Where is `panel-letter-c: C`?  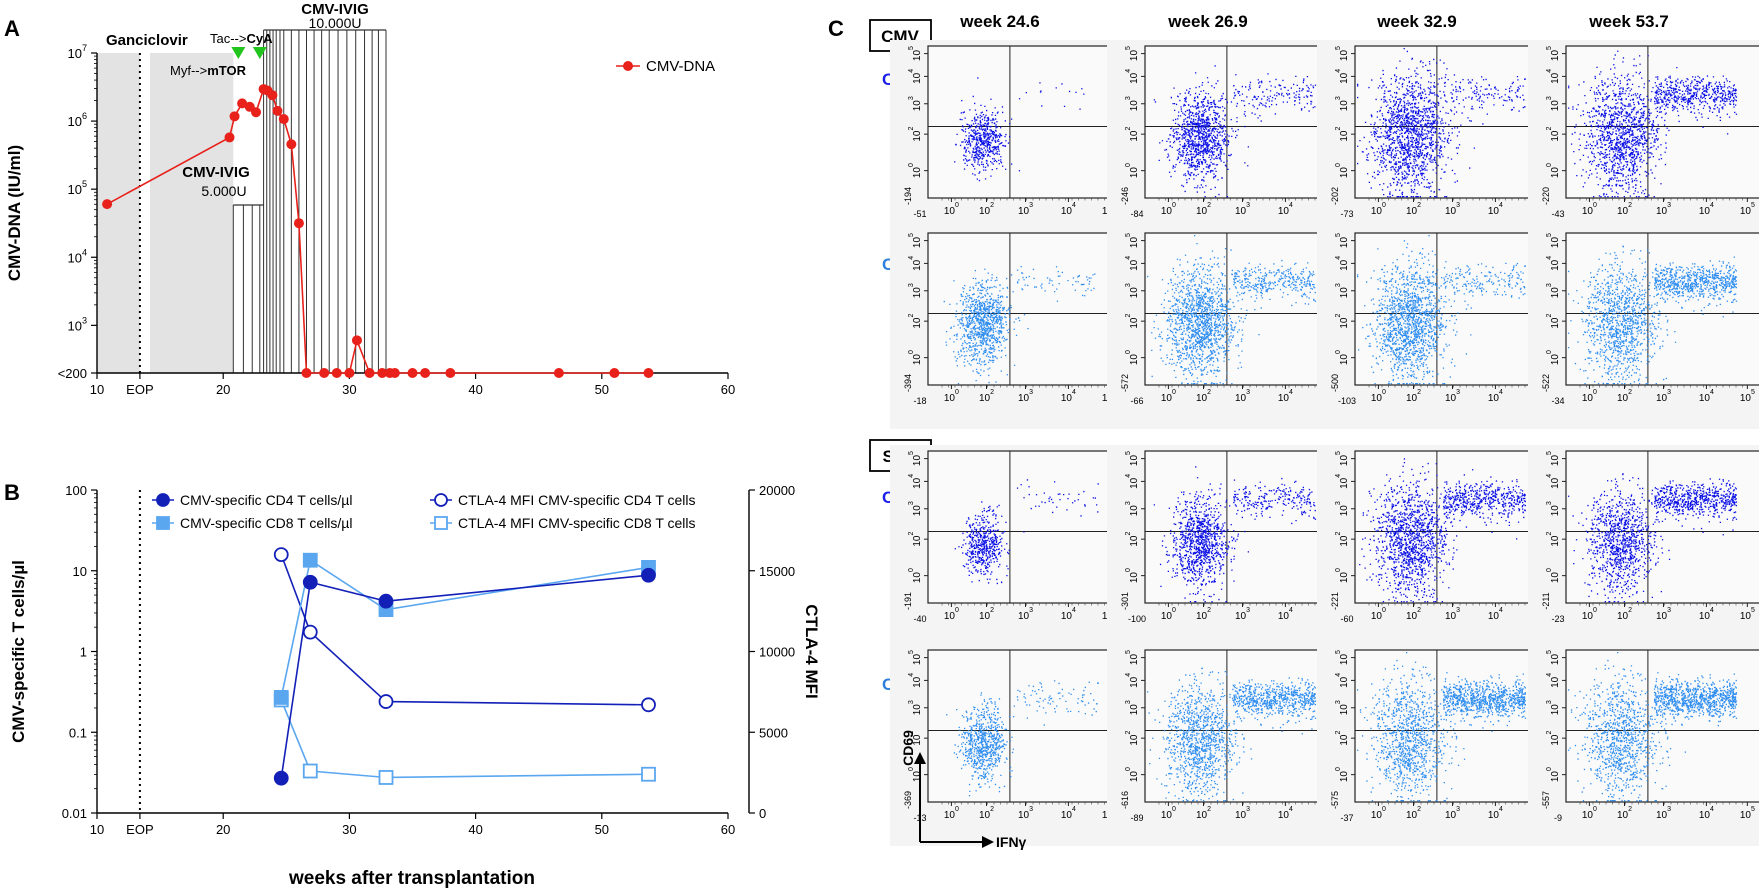 panel-letter-c: C is located at coordinates (836, 28).